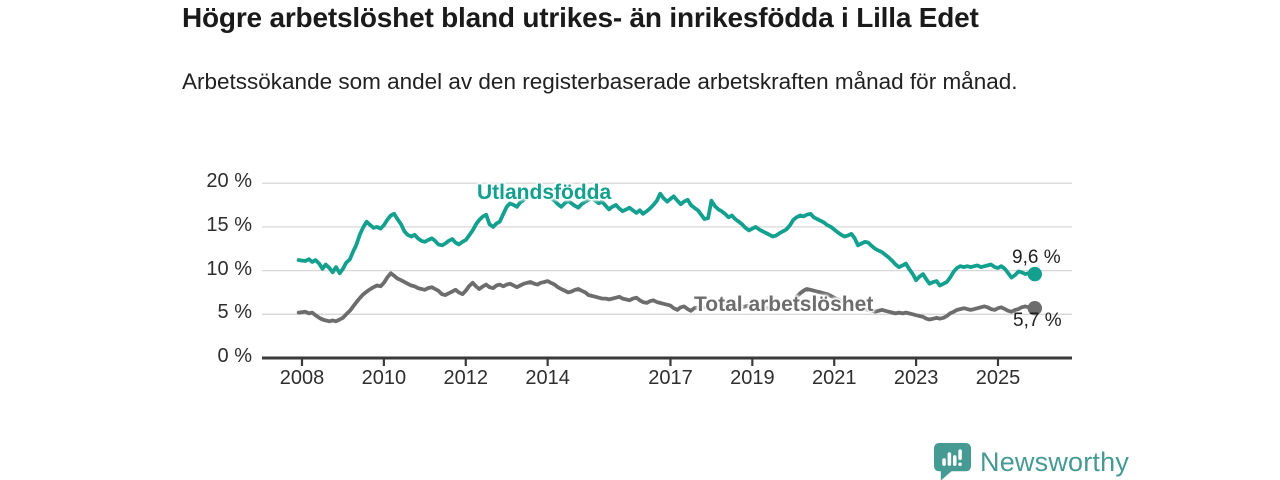 Image resolution: width=1280 pixels, height=480 pixels. What do you see at coordinates (1035, 308) in the screenshot?
I see `series-end-dot-total` at bounding box center [1035, 308].